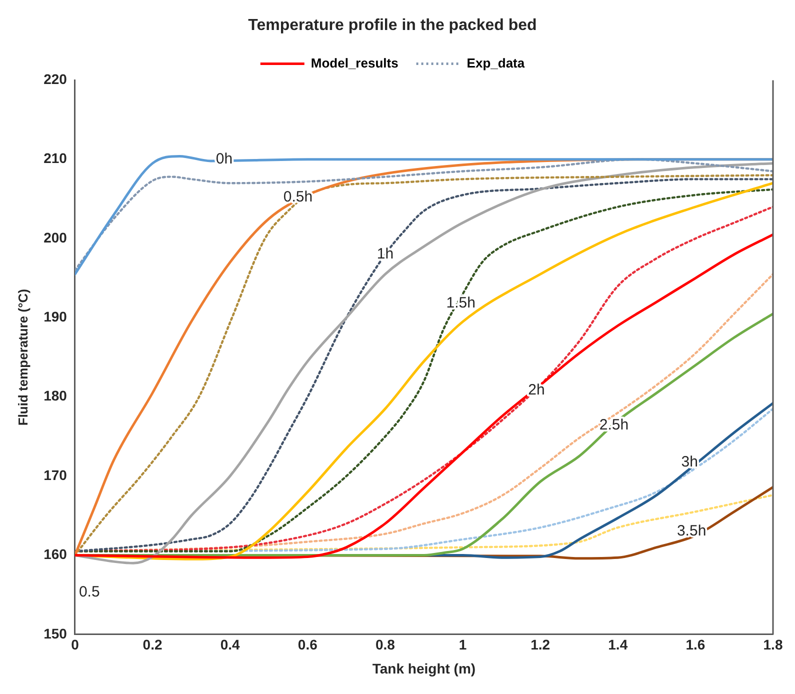  I want to click on y-tick-label: 220, so click(56, 79).